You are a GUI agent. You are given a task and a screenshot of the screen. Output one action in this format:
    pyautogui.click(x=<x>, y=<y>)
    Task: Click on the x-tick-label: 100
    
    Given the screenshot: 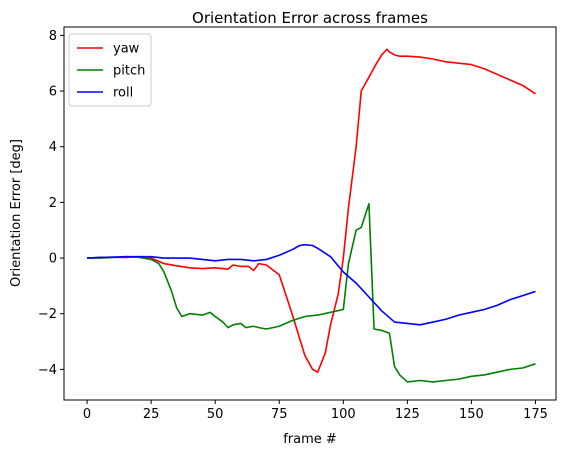 What is the action you would take?
    pyautogui.click(x=343, y=414)
    